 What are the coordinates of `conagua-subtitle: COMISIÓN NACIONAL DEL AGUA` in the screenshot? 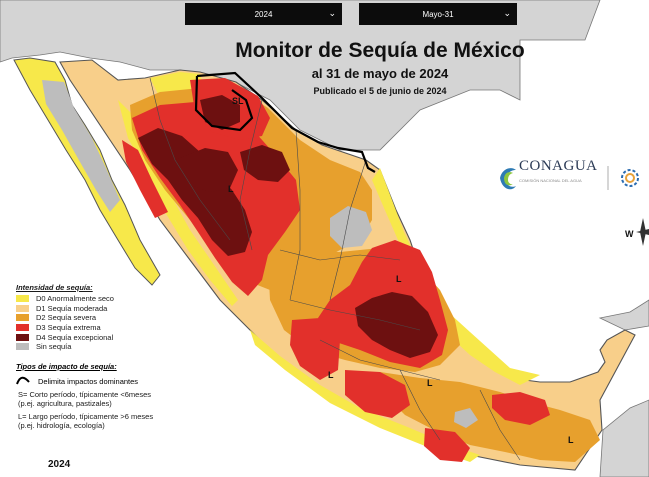 It's located at (550, 180).